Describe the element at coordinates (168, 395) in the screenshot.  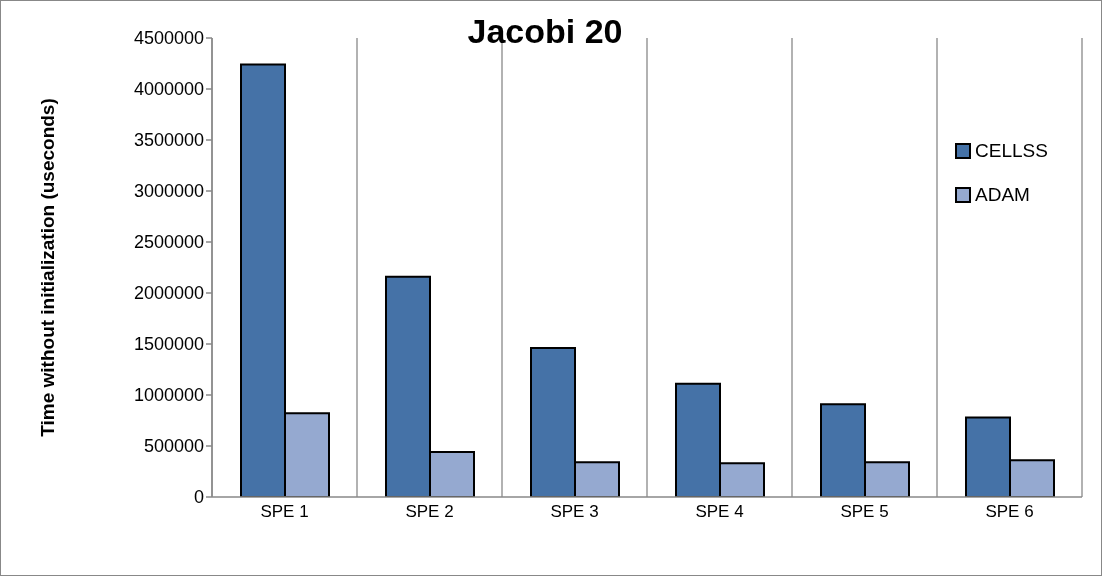
I see `y-tick-label: 1000000` at that location.